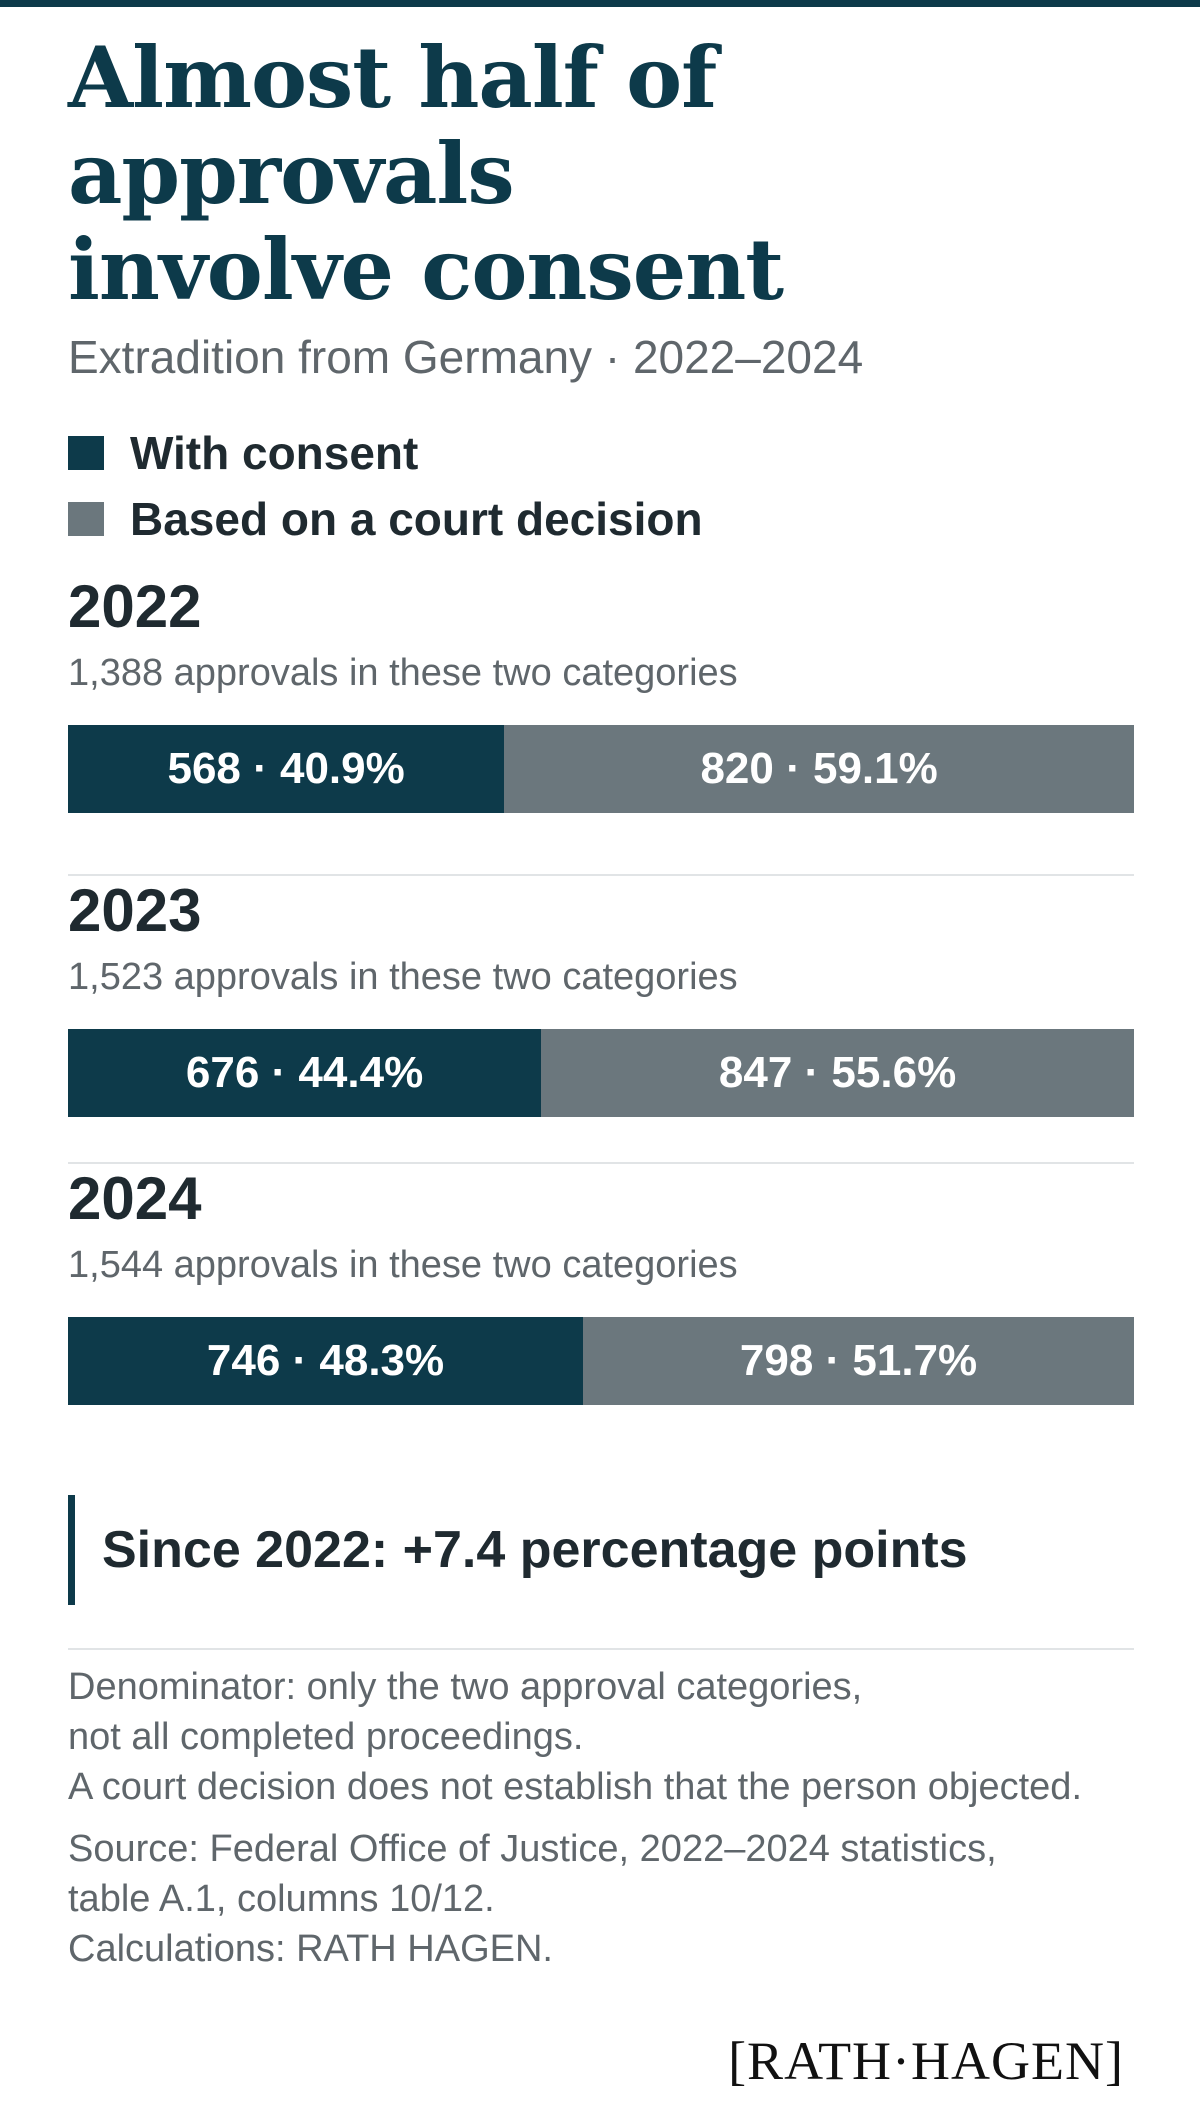  Describe the element at coordinates (392, 125) in the screenshot. I see `title-line-1: Almost half of approvals` at that location.